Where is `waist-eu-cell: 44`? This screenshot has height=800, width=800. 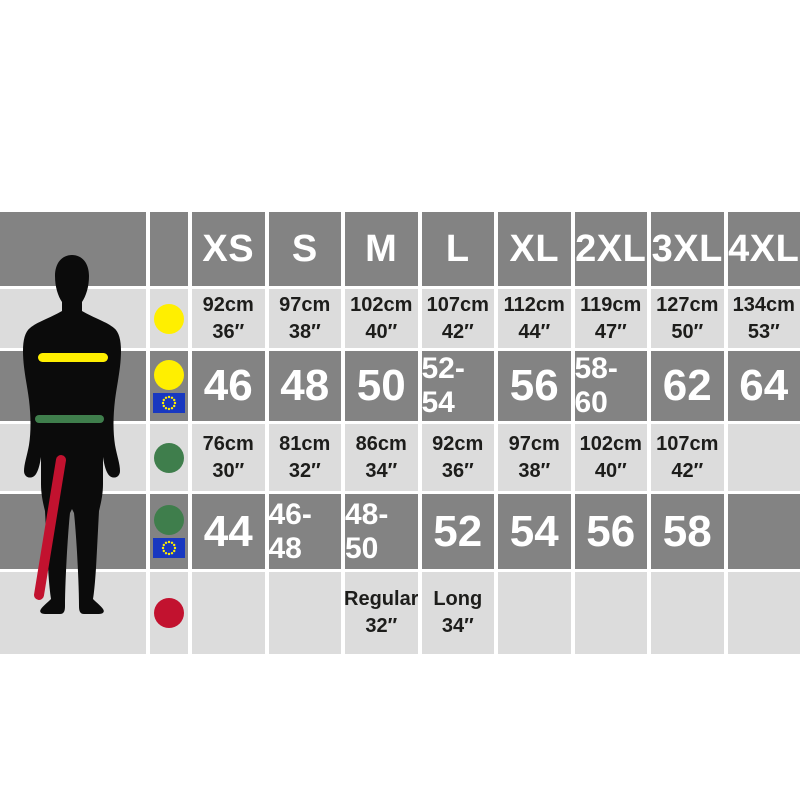 waist-eu-cell: 44 is located at coordinates (228, 531).